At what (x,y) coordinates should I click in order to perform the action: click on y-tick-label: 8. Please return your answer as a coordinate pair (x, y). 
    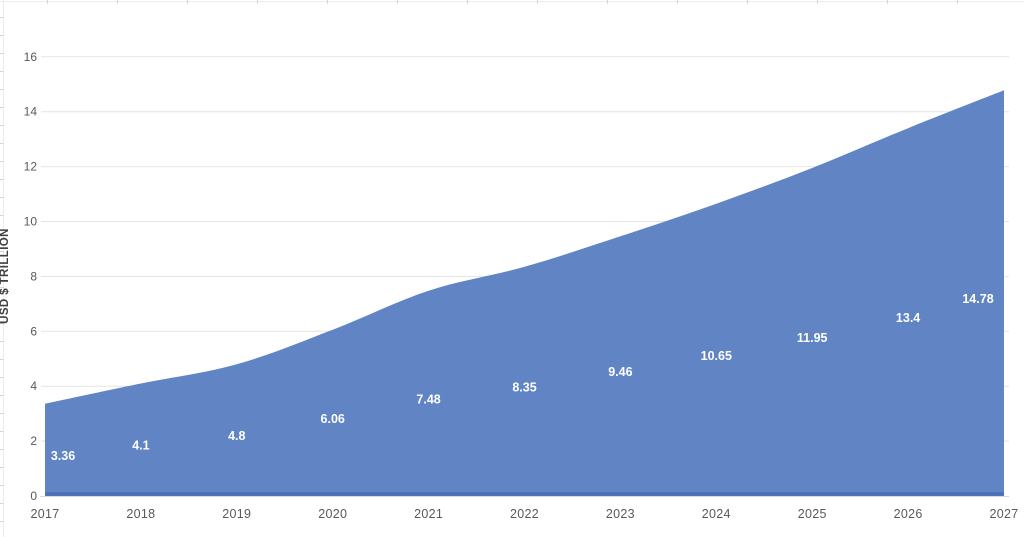
    Looking at the image, I should click on (33, 276).